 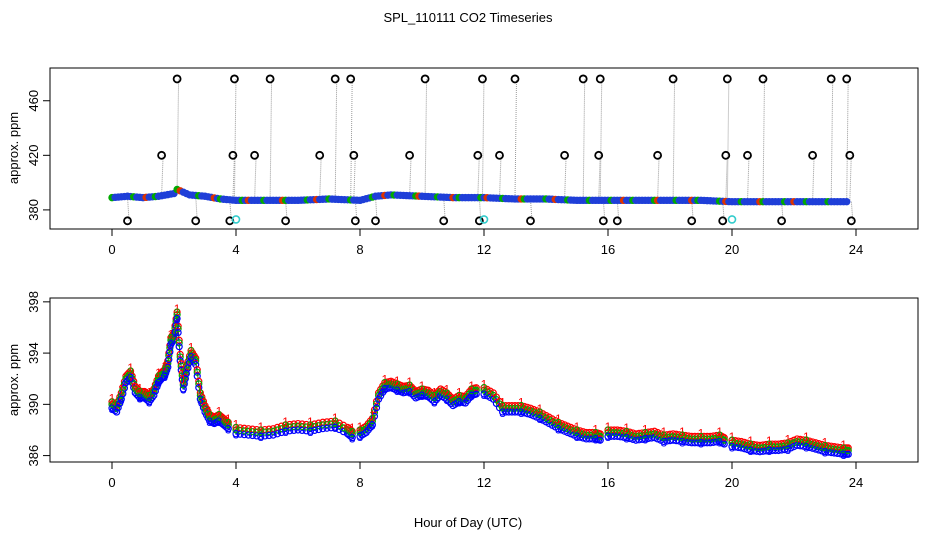 What do you see at coordinates (33, 456) in the screenshot?
I see `bottom-ytick-label: 386` at bounding box center [33, 456].